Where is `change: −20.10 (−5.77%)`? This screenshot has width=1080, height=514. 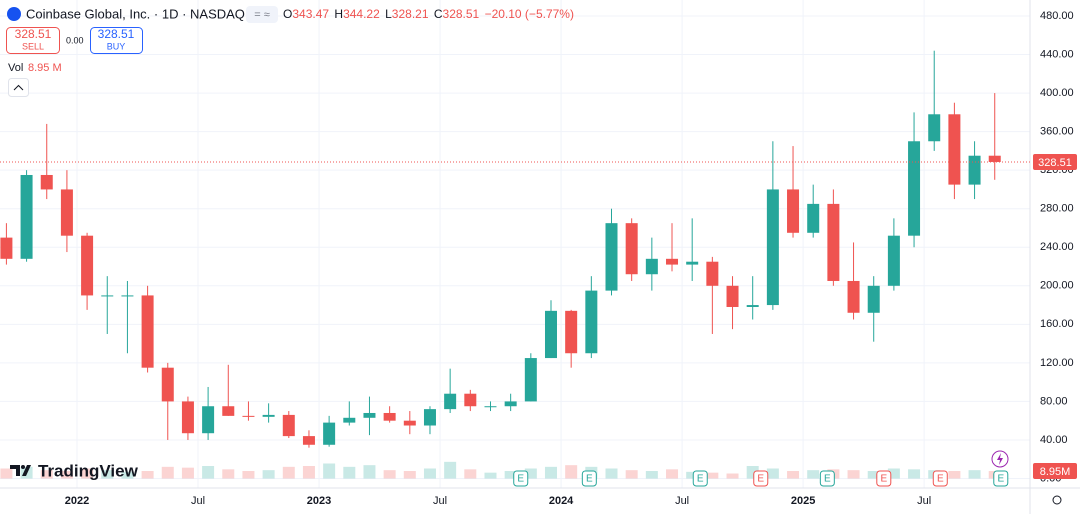 change: −20.10 (−5.77%) is located at coordinates (529, 14).